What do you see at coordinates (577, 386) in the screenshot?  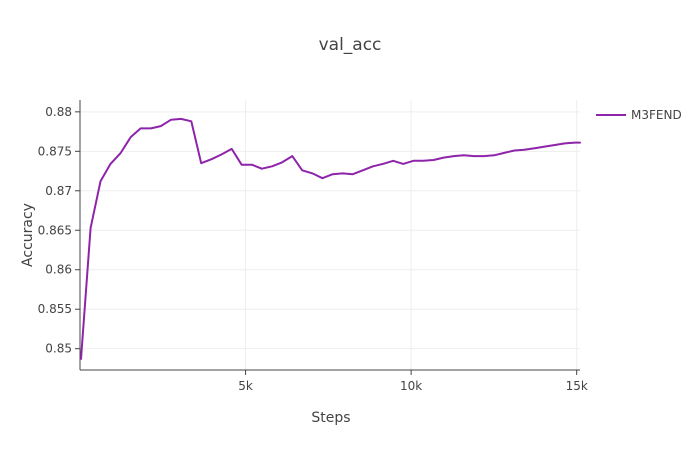 I see `x-tick-label: 15k` at bounding box center [577, 386].